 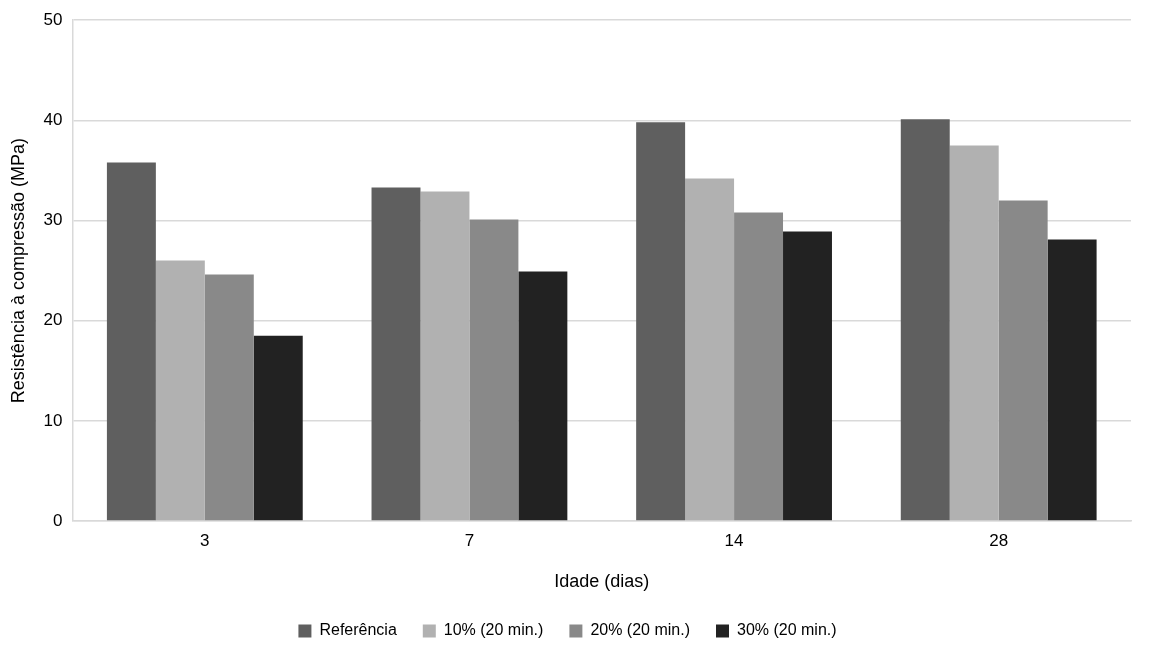 I want to click on x-tick-label: 14, so click(x=734, y=540).